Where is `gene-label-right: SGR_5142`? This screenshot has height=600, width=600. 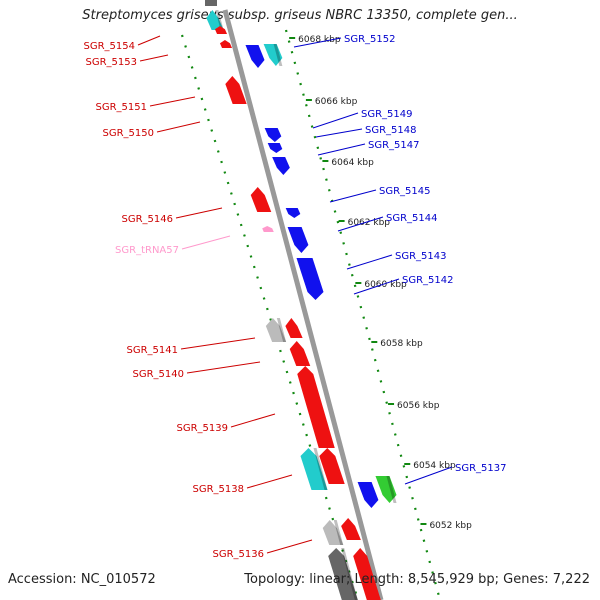 gene-label-right: SGR_5142 is located at coordinates (428, 280).